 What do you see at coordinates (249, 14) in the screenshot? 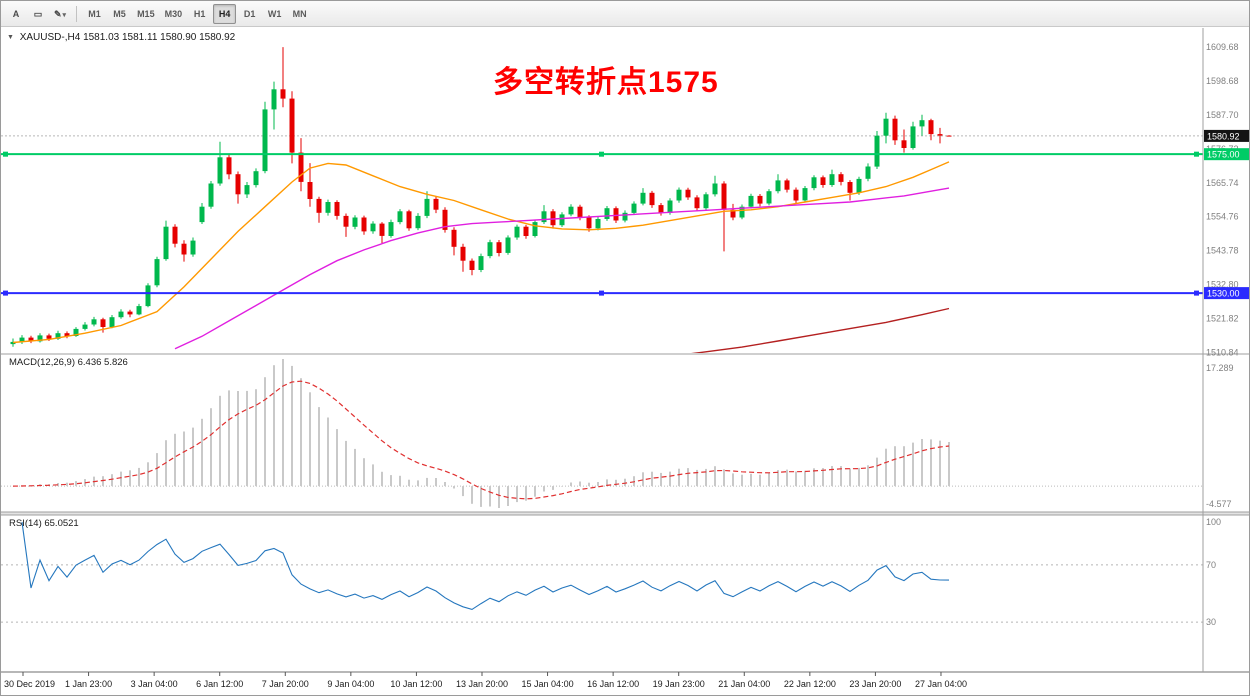
I see `timeframe-d1-button: D1` at bounding box center [249, 14].